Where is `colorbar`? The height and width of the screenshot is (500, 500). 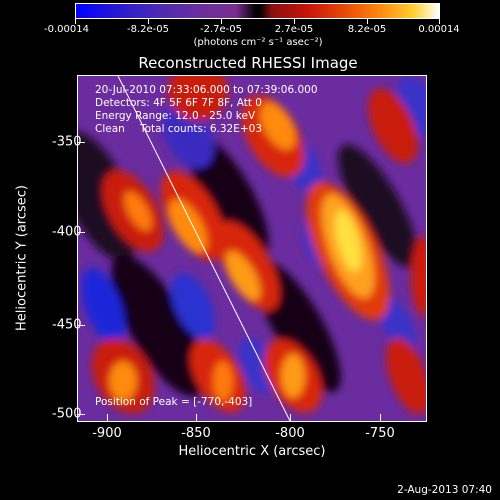 colorbar is located at coordinates (257, 11).